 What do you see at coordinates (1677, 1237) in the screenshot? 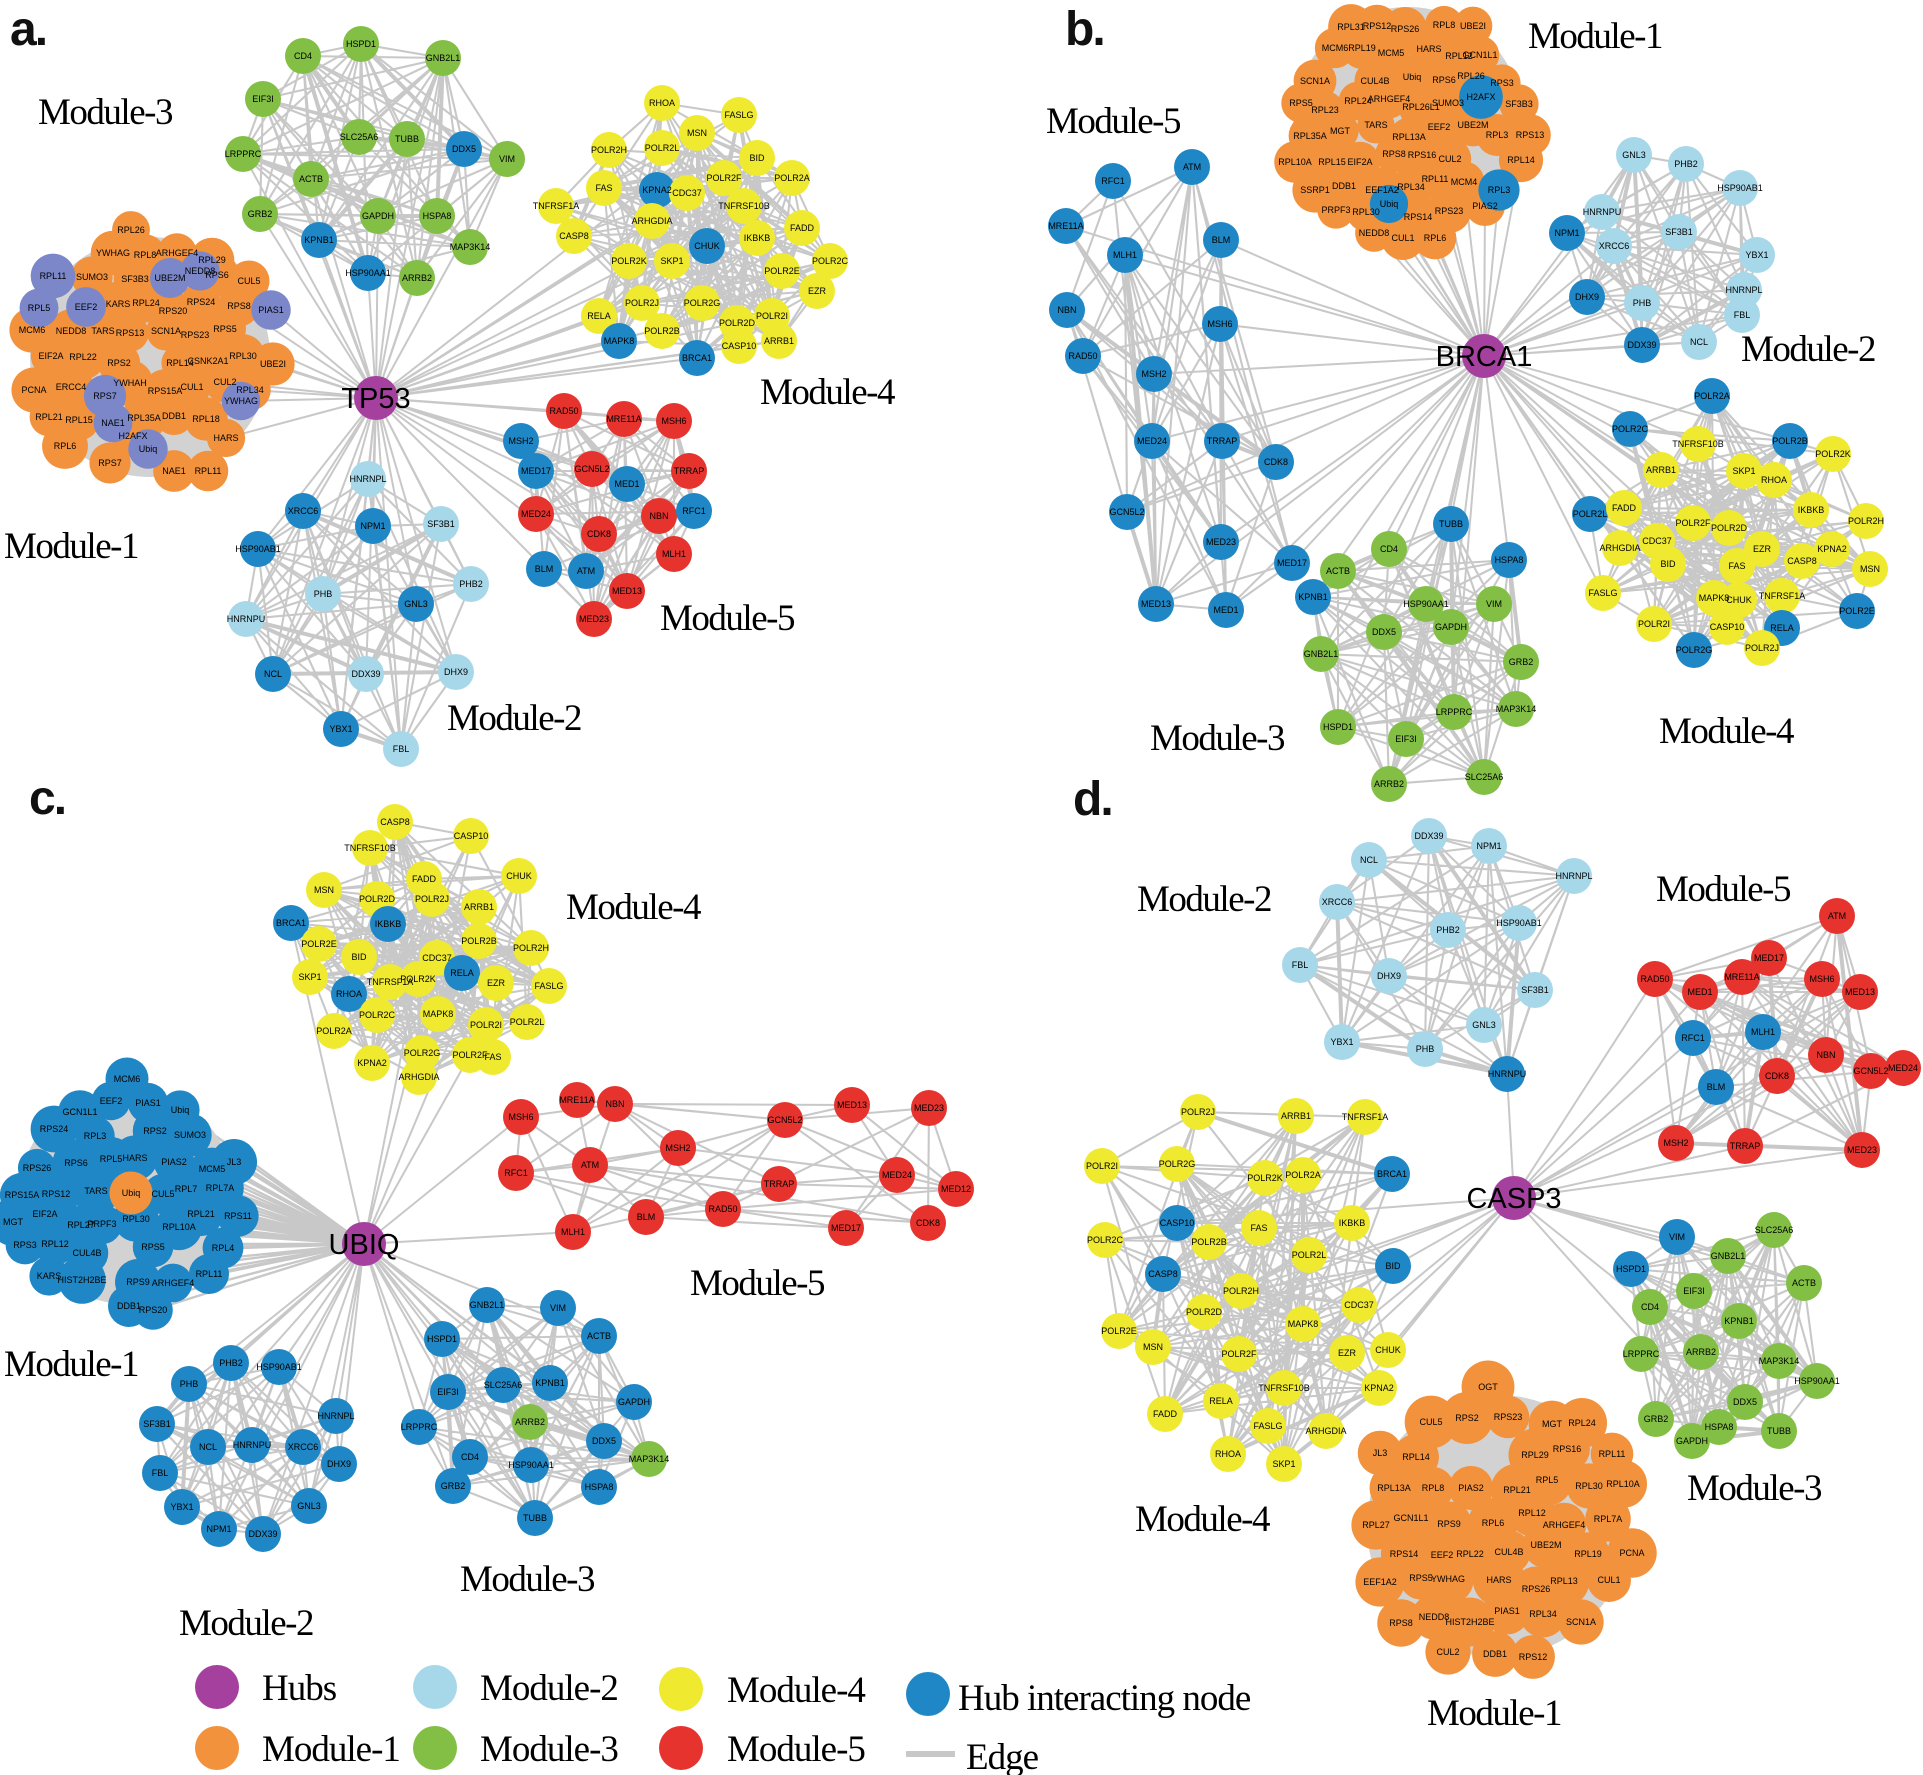
I see `svg-text: VIM` at bounding box center [1677, 1237].